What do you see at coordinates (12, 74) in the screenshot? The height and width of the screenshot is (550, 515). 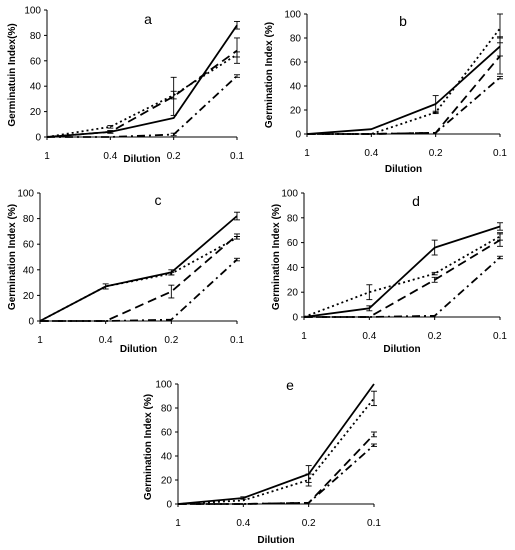 I see `y-axis-label: Germinatuin Index(%)` at bounding box center [12, 74].